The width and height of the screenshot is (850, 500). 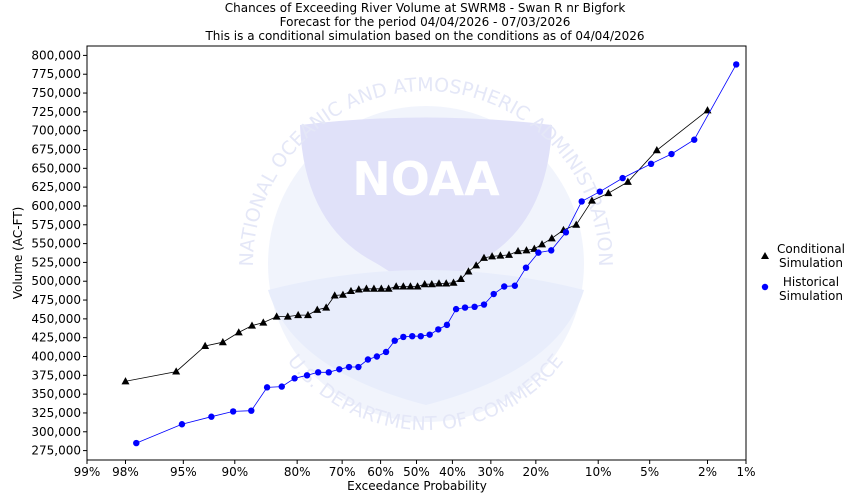 I want to click on x-tick-label: 30%, so click(x=491, y=472).